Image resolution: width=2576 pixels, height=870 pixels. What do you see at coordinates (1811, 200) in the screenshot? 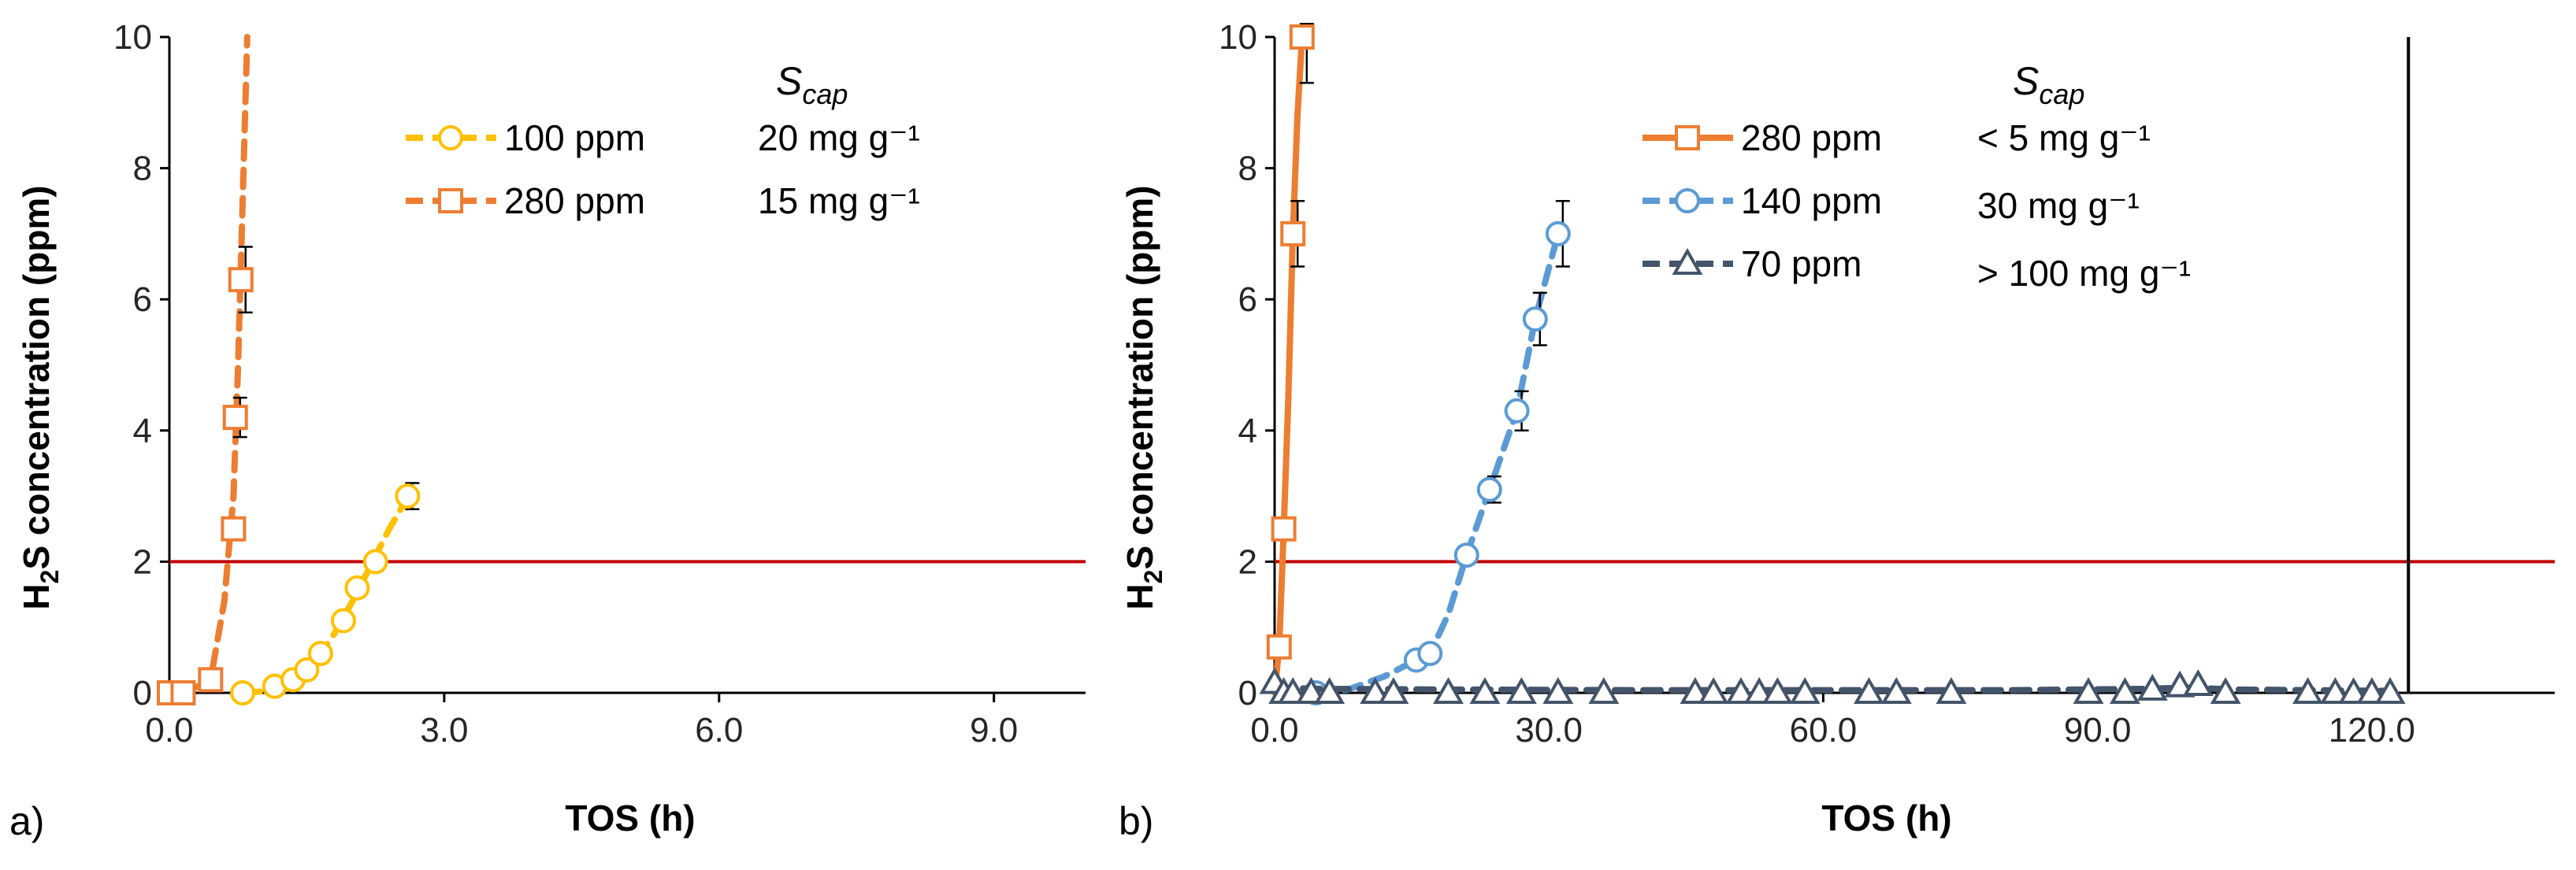
I see `legend-label-b-1: 140 ppm` at bounding box center [1811, 200].